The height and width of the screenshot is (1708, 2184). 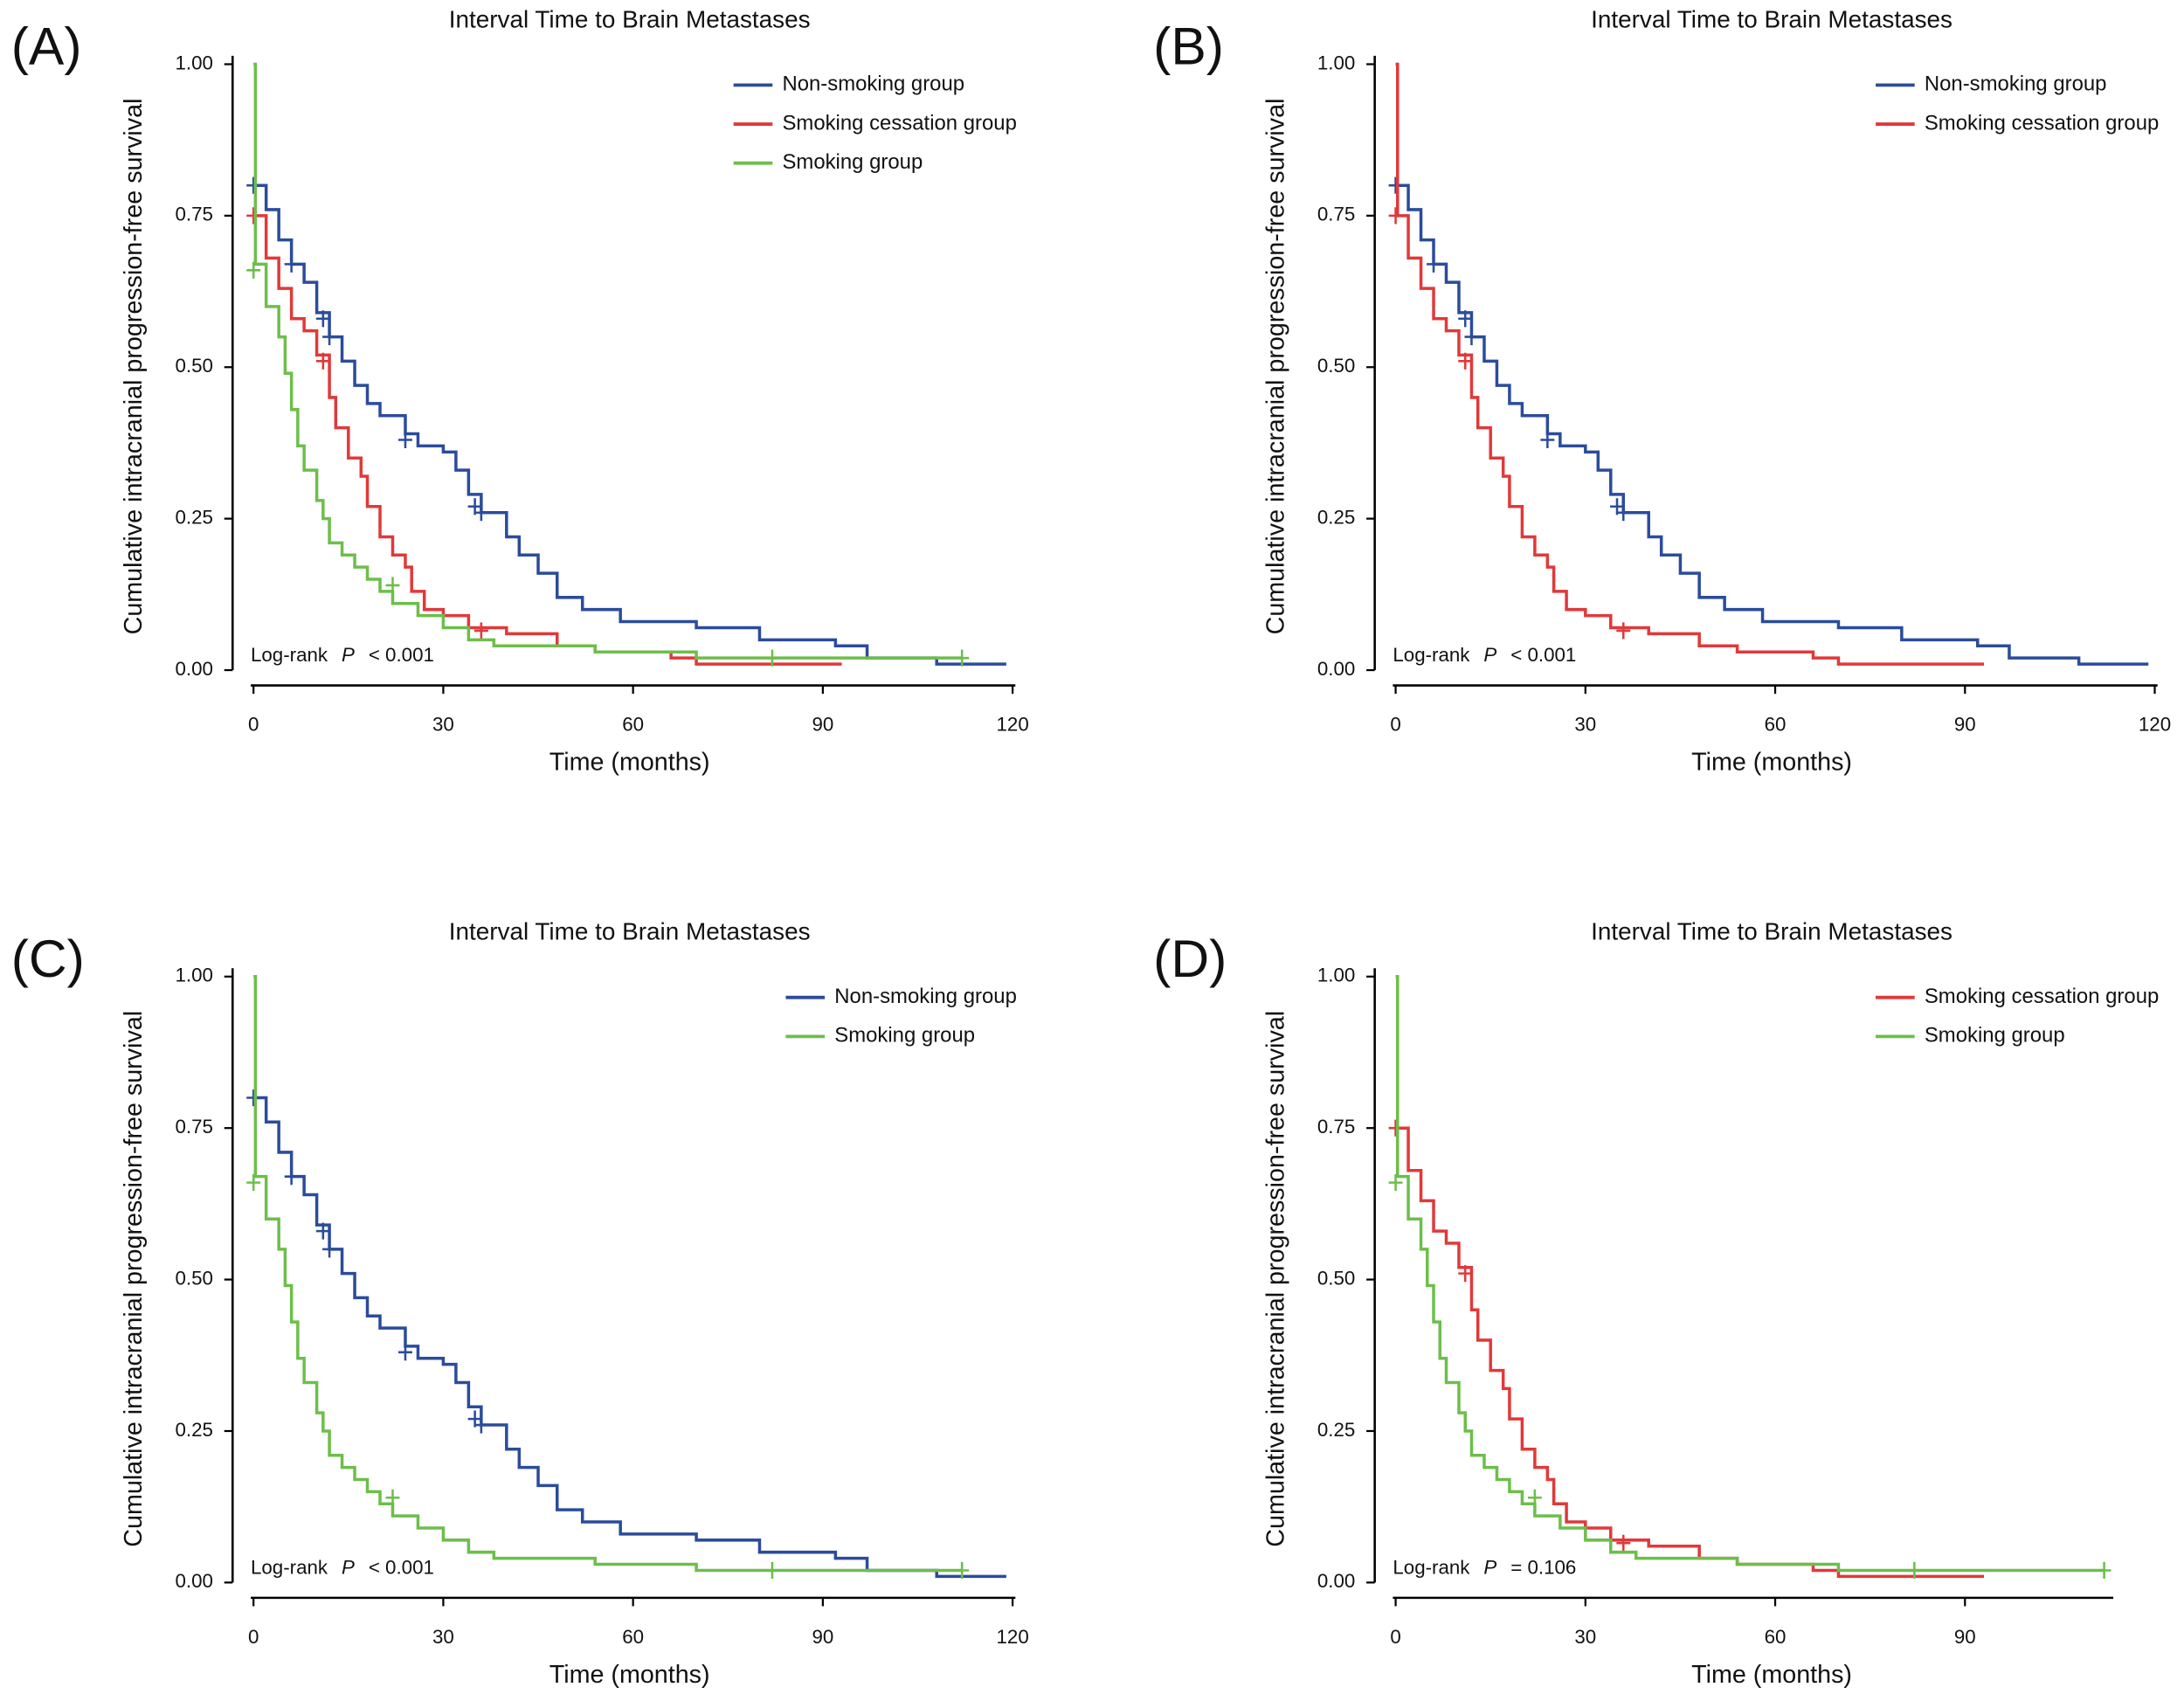 What do you see at coordinates (194, 669) in the screenshot?
I see `y-tick-label: 0.00` at bounding box center [194, 669].